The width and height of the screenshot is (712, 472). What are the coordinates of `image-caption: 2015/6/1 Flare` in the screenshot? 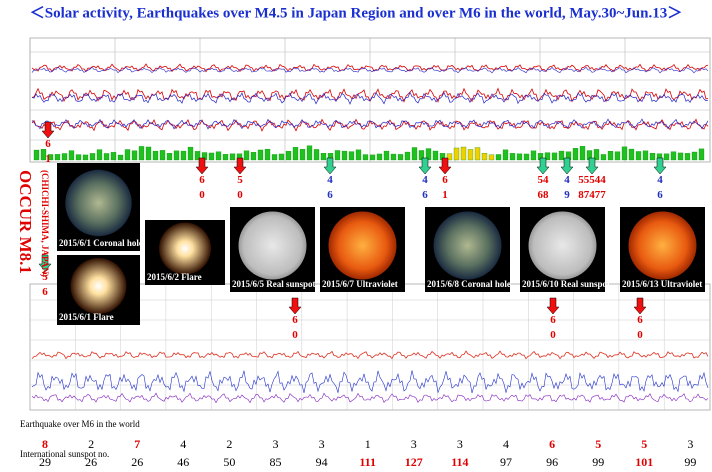 It's located at (86, 317).